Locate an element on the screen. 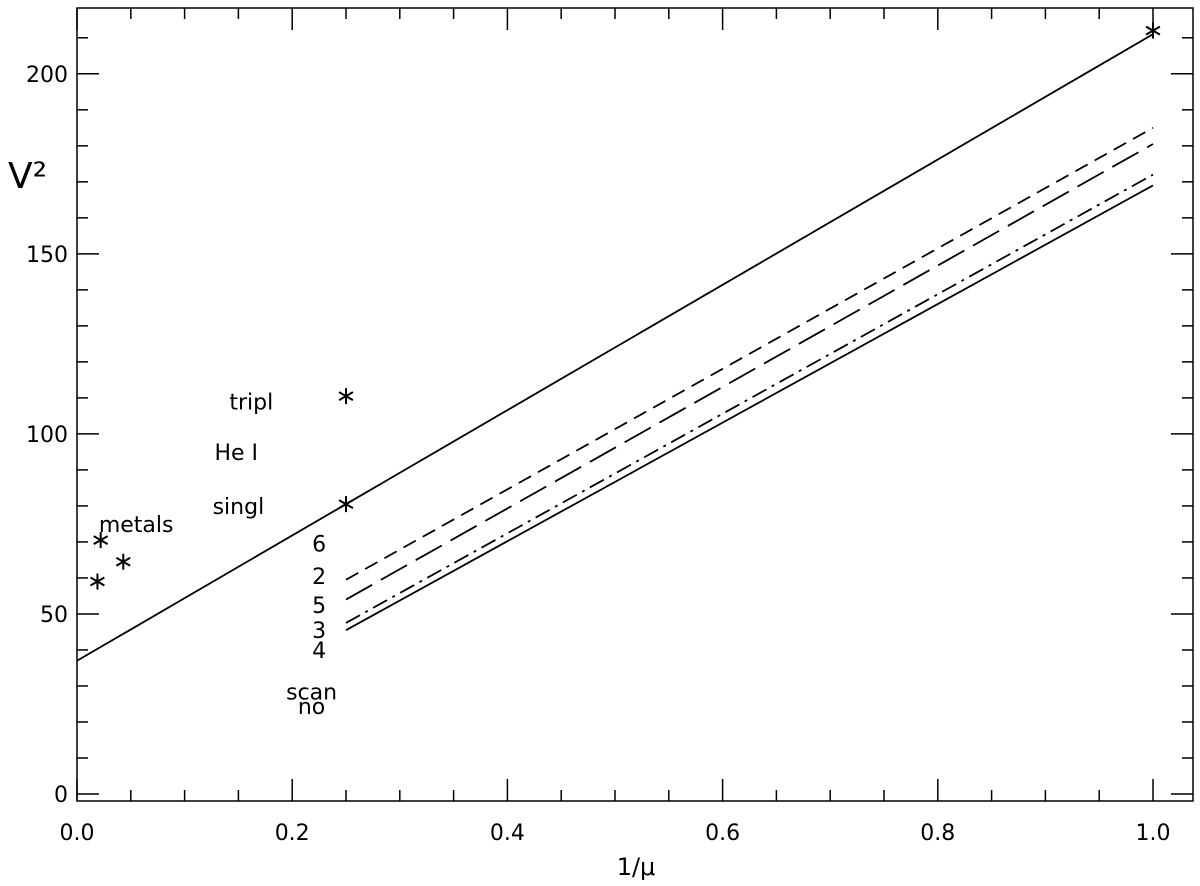 The height and width of the screenshot is (886, 1200). annotation-label: 3 is located at coordinates (319, 631).